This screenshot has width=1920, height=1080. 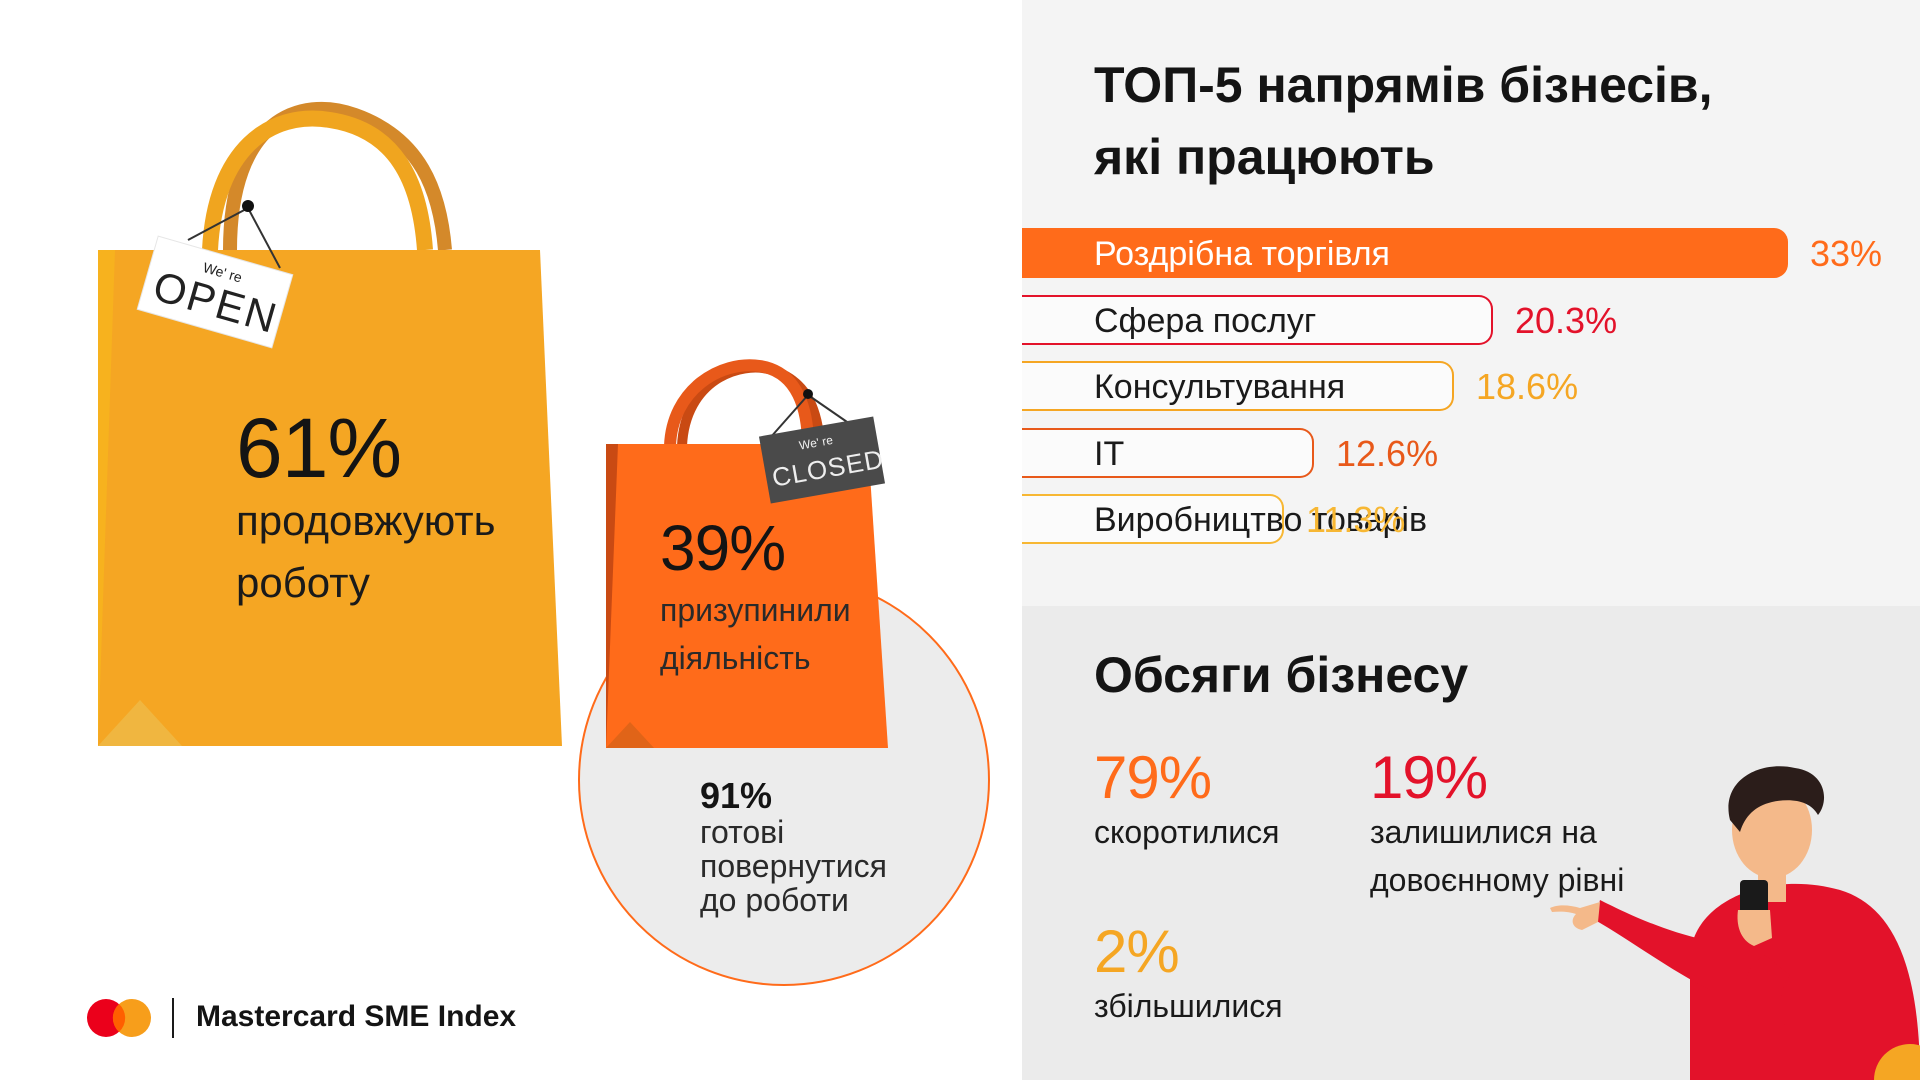 I want to click on bar-row: Виробництво товарів 11.3%, so click(x=1471, y=520).